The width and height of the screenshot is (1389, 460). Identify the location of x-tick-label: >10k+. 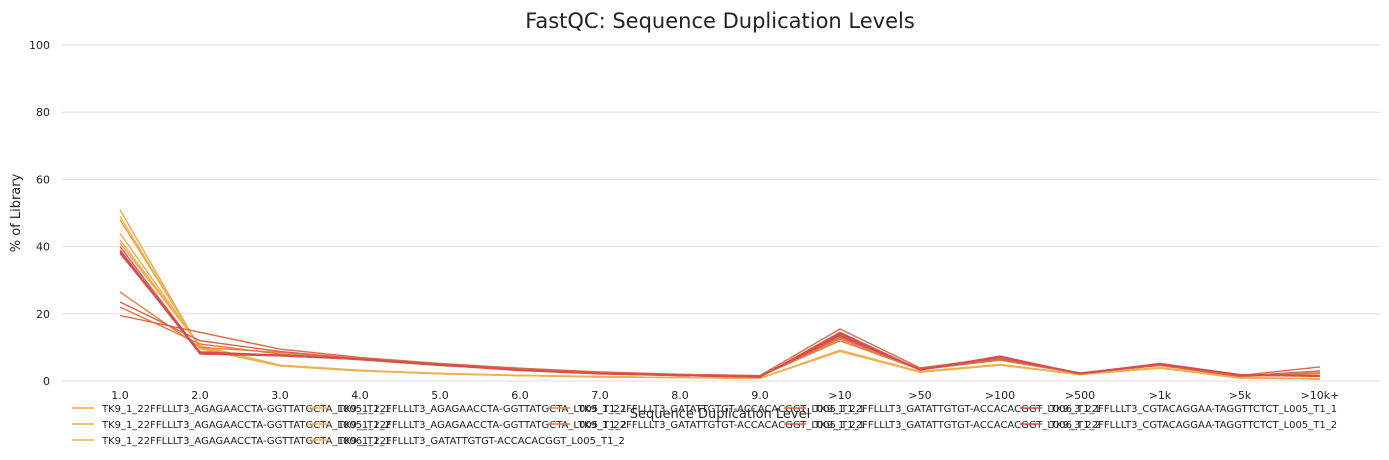
(1320, 395).